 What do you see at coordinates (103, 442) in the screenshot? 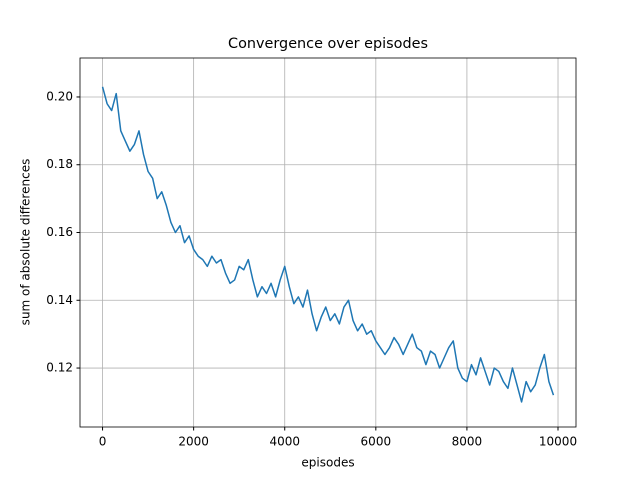
I see `x-tick-label: 0` at bounding box center [103, 442].